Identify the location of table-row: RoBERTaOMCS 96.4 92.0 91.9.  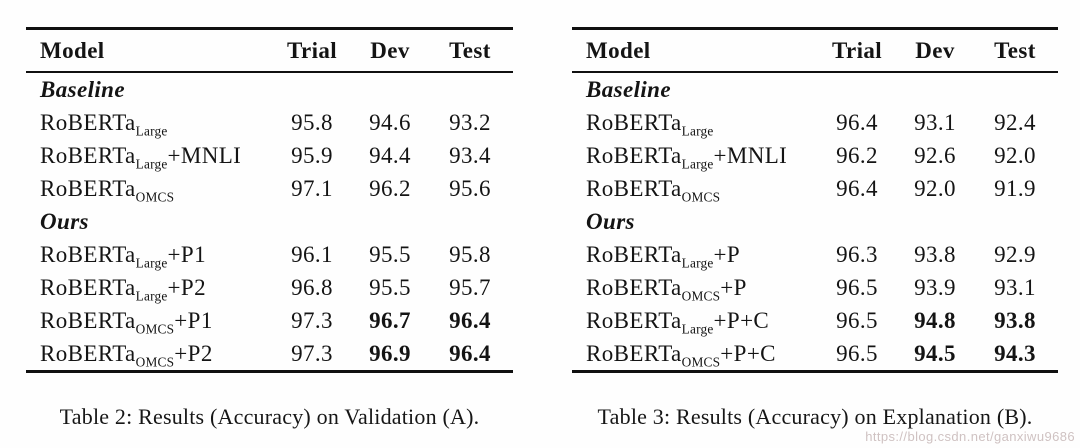
(815, 188).